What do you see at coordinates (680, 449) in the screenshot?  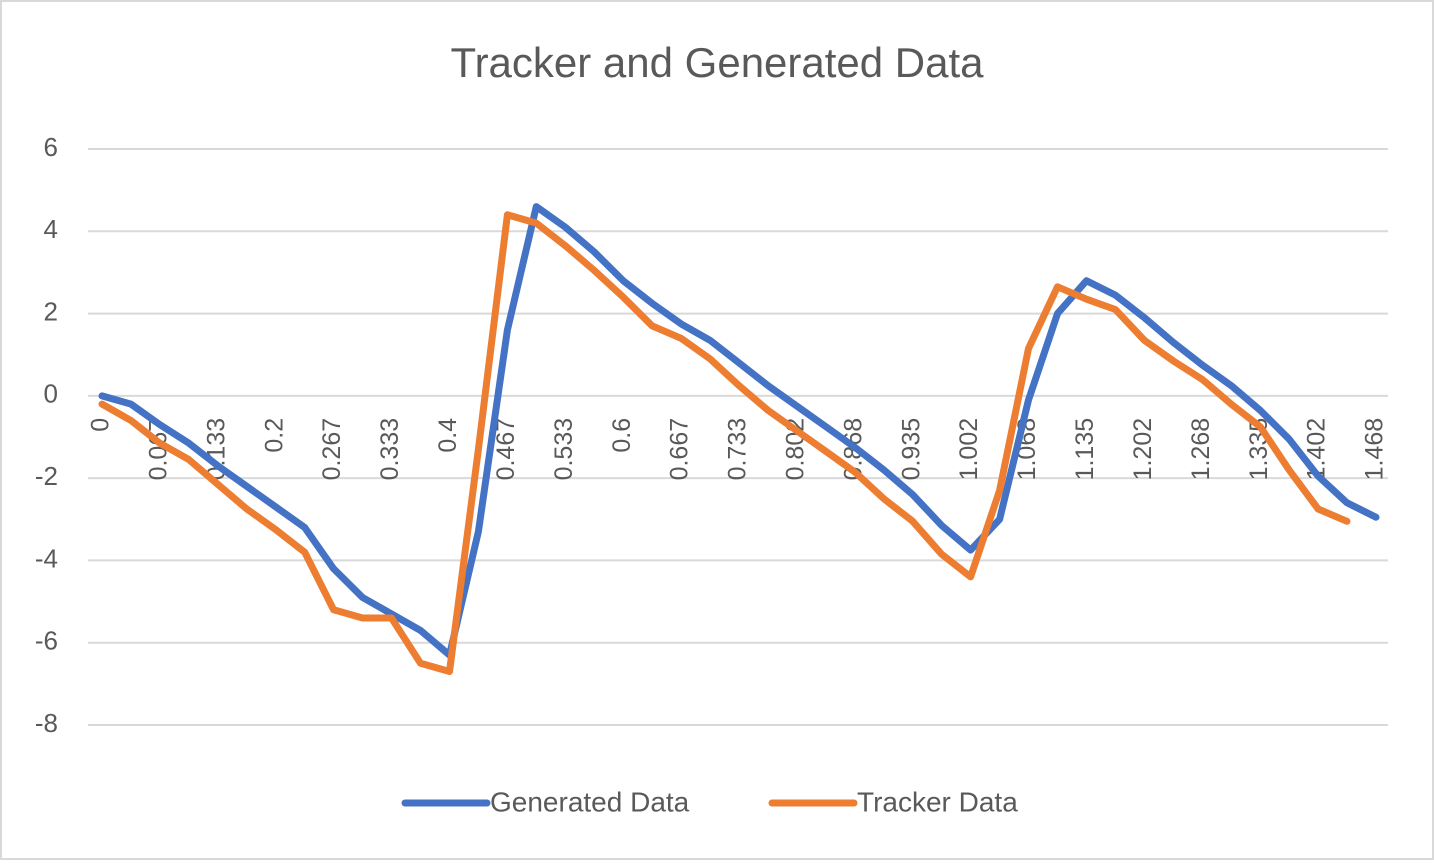 I see `x-tick-label: 0.667` at bounding box center [680, 449].